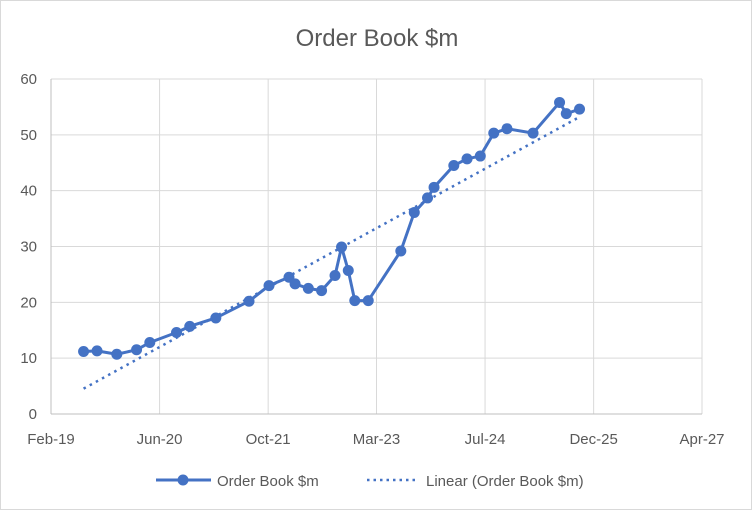  Describe the element at coordinates (377, 439) in the screenshot. I see `x-tick-label: Mar-23` at that location.